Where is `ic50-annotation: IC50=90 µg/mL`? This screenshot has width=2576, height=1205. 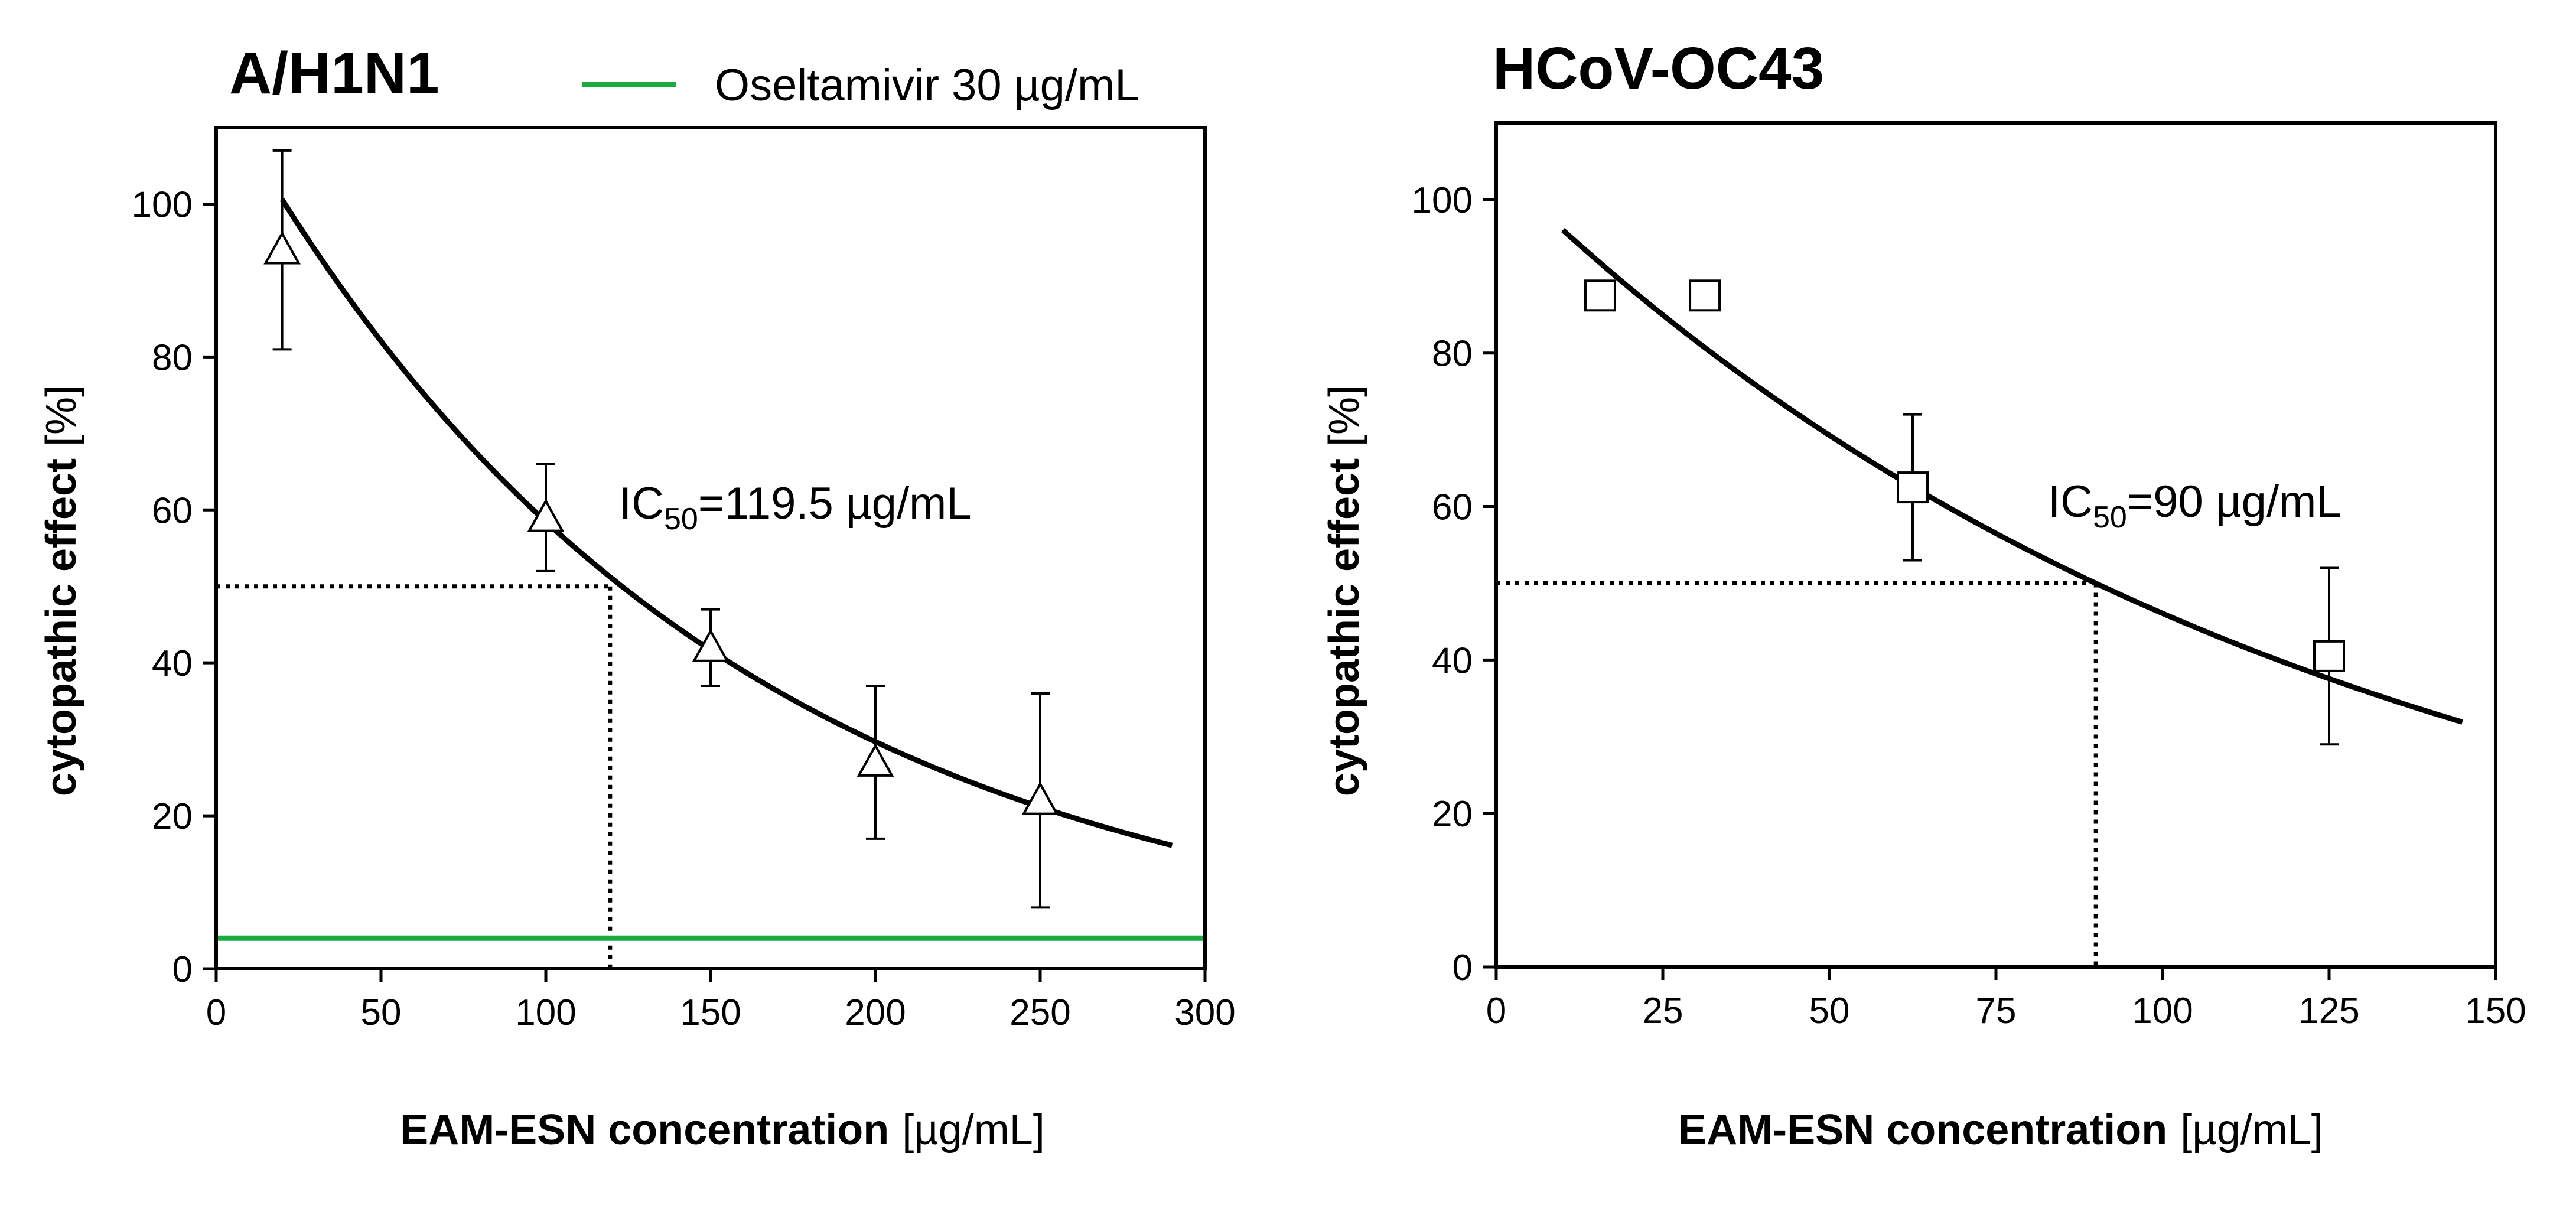 ic50-annotation: IC50=90 µg/mL is located at coordinates (2194, 506).